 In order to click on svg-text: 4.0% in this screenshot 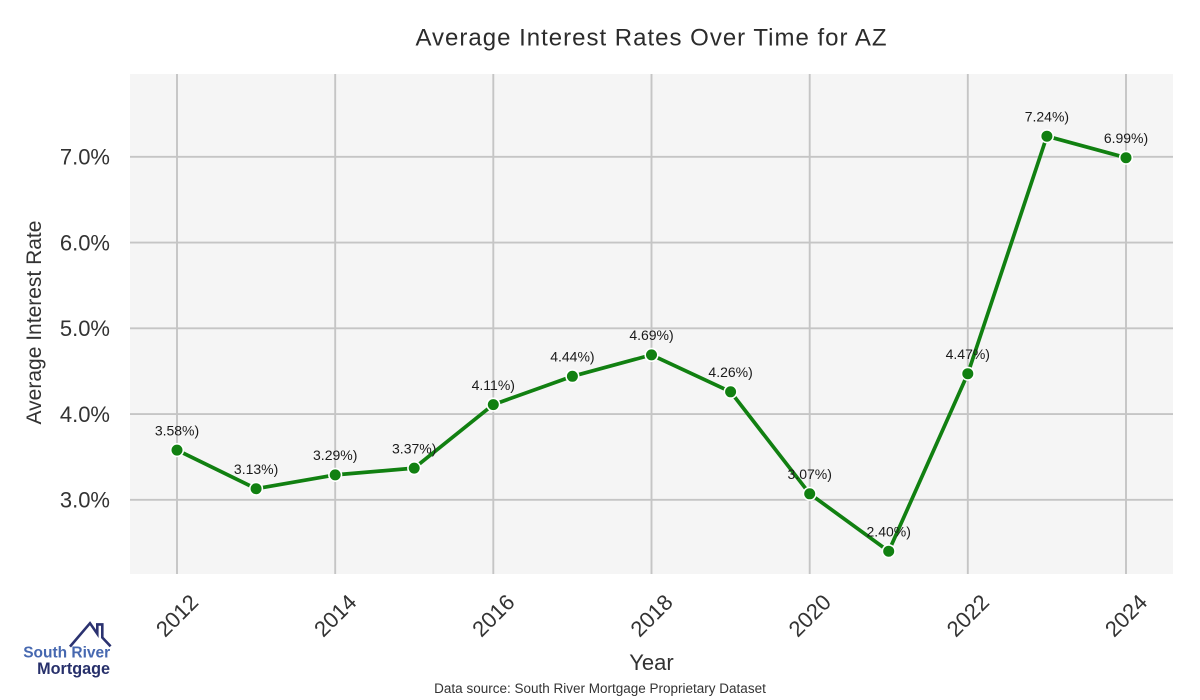, I will do `click(85, 414)`.